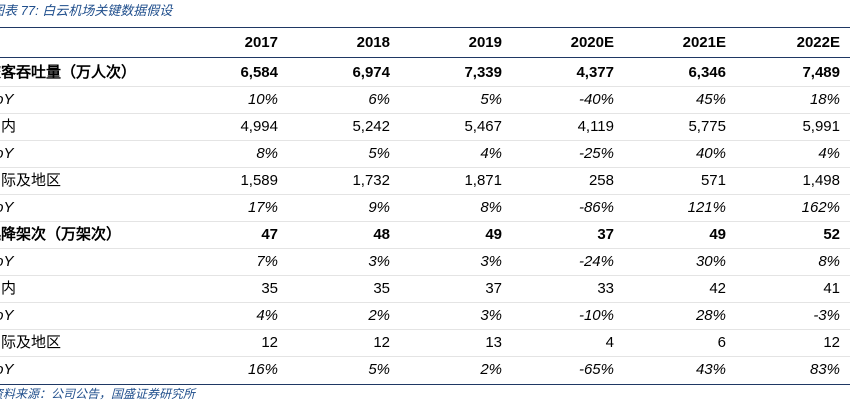 This screenshot has height=408, width=863. I want to click on column-header: 2022E, so click(818, 42).